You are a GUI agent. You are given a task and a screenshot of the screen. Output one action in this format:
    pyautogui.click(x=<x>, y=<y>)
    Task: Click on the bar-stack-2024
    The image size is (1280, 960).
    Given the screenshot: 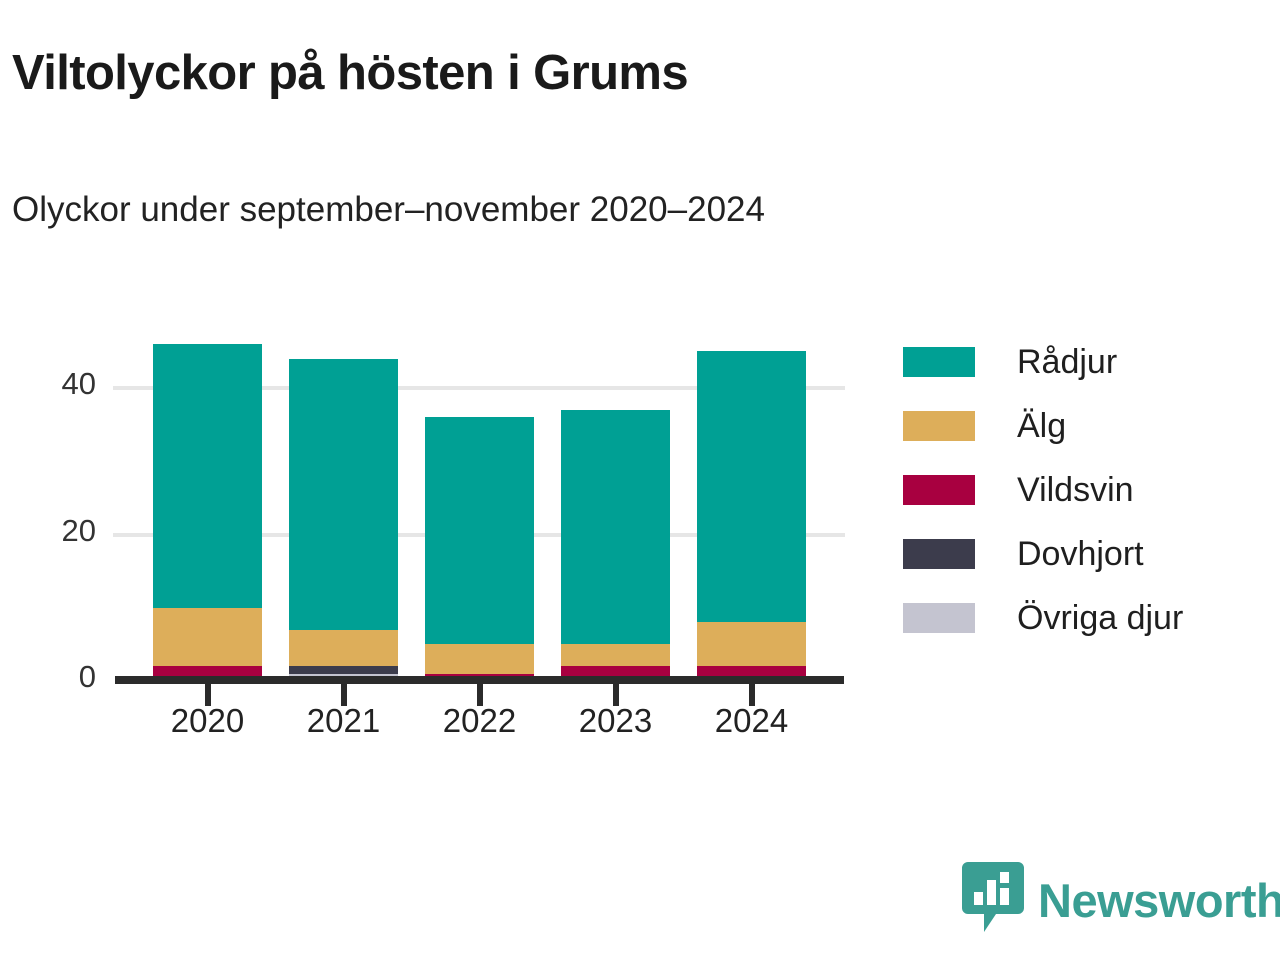 What is the action you would take?
    pyautogui.click(x=751, y=516)
    